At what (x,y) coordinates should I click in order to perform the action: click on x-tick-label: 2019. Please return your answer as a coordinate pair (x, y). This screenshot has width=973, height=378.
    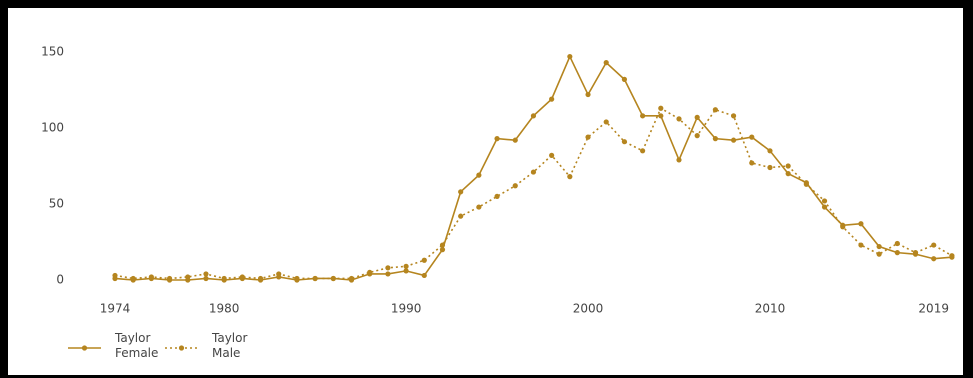
    Looking at the image, I should click on (933, 309).